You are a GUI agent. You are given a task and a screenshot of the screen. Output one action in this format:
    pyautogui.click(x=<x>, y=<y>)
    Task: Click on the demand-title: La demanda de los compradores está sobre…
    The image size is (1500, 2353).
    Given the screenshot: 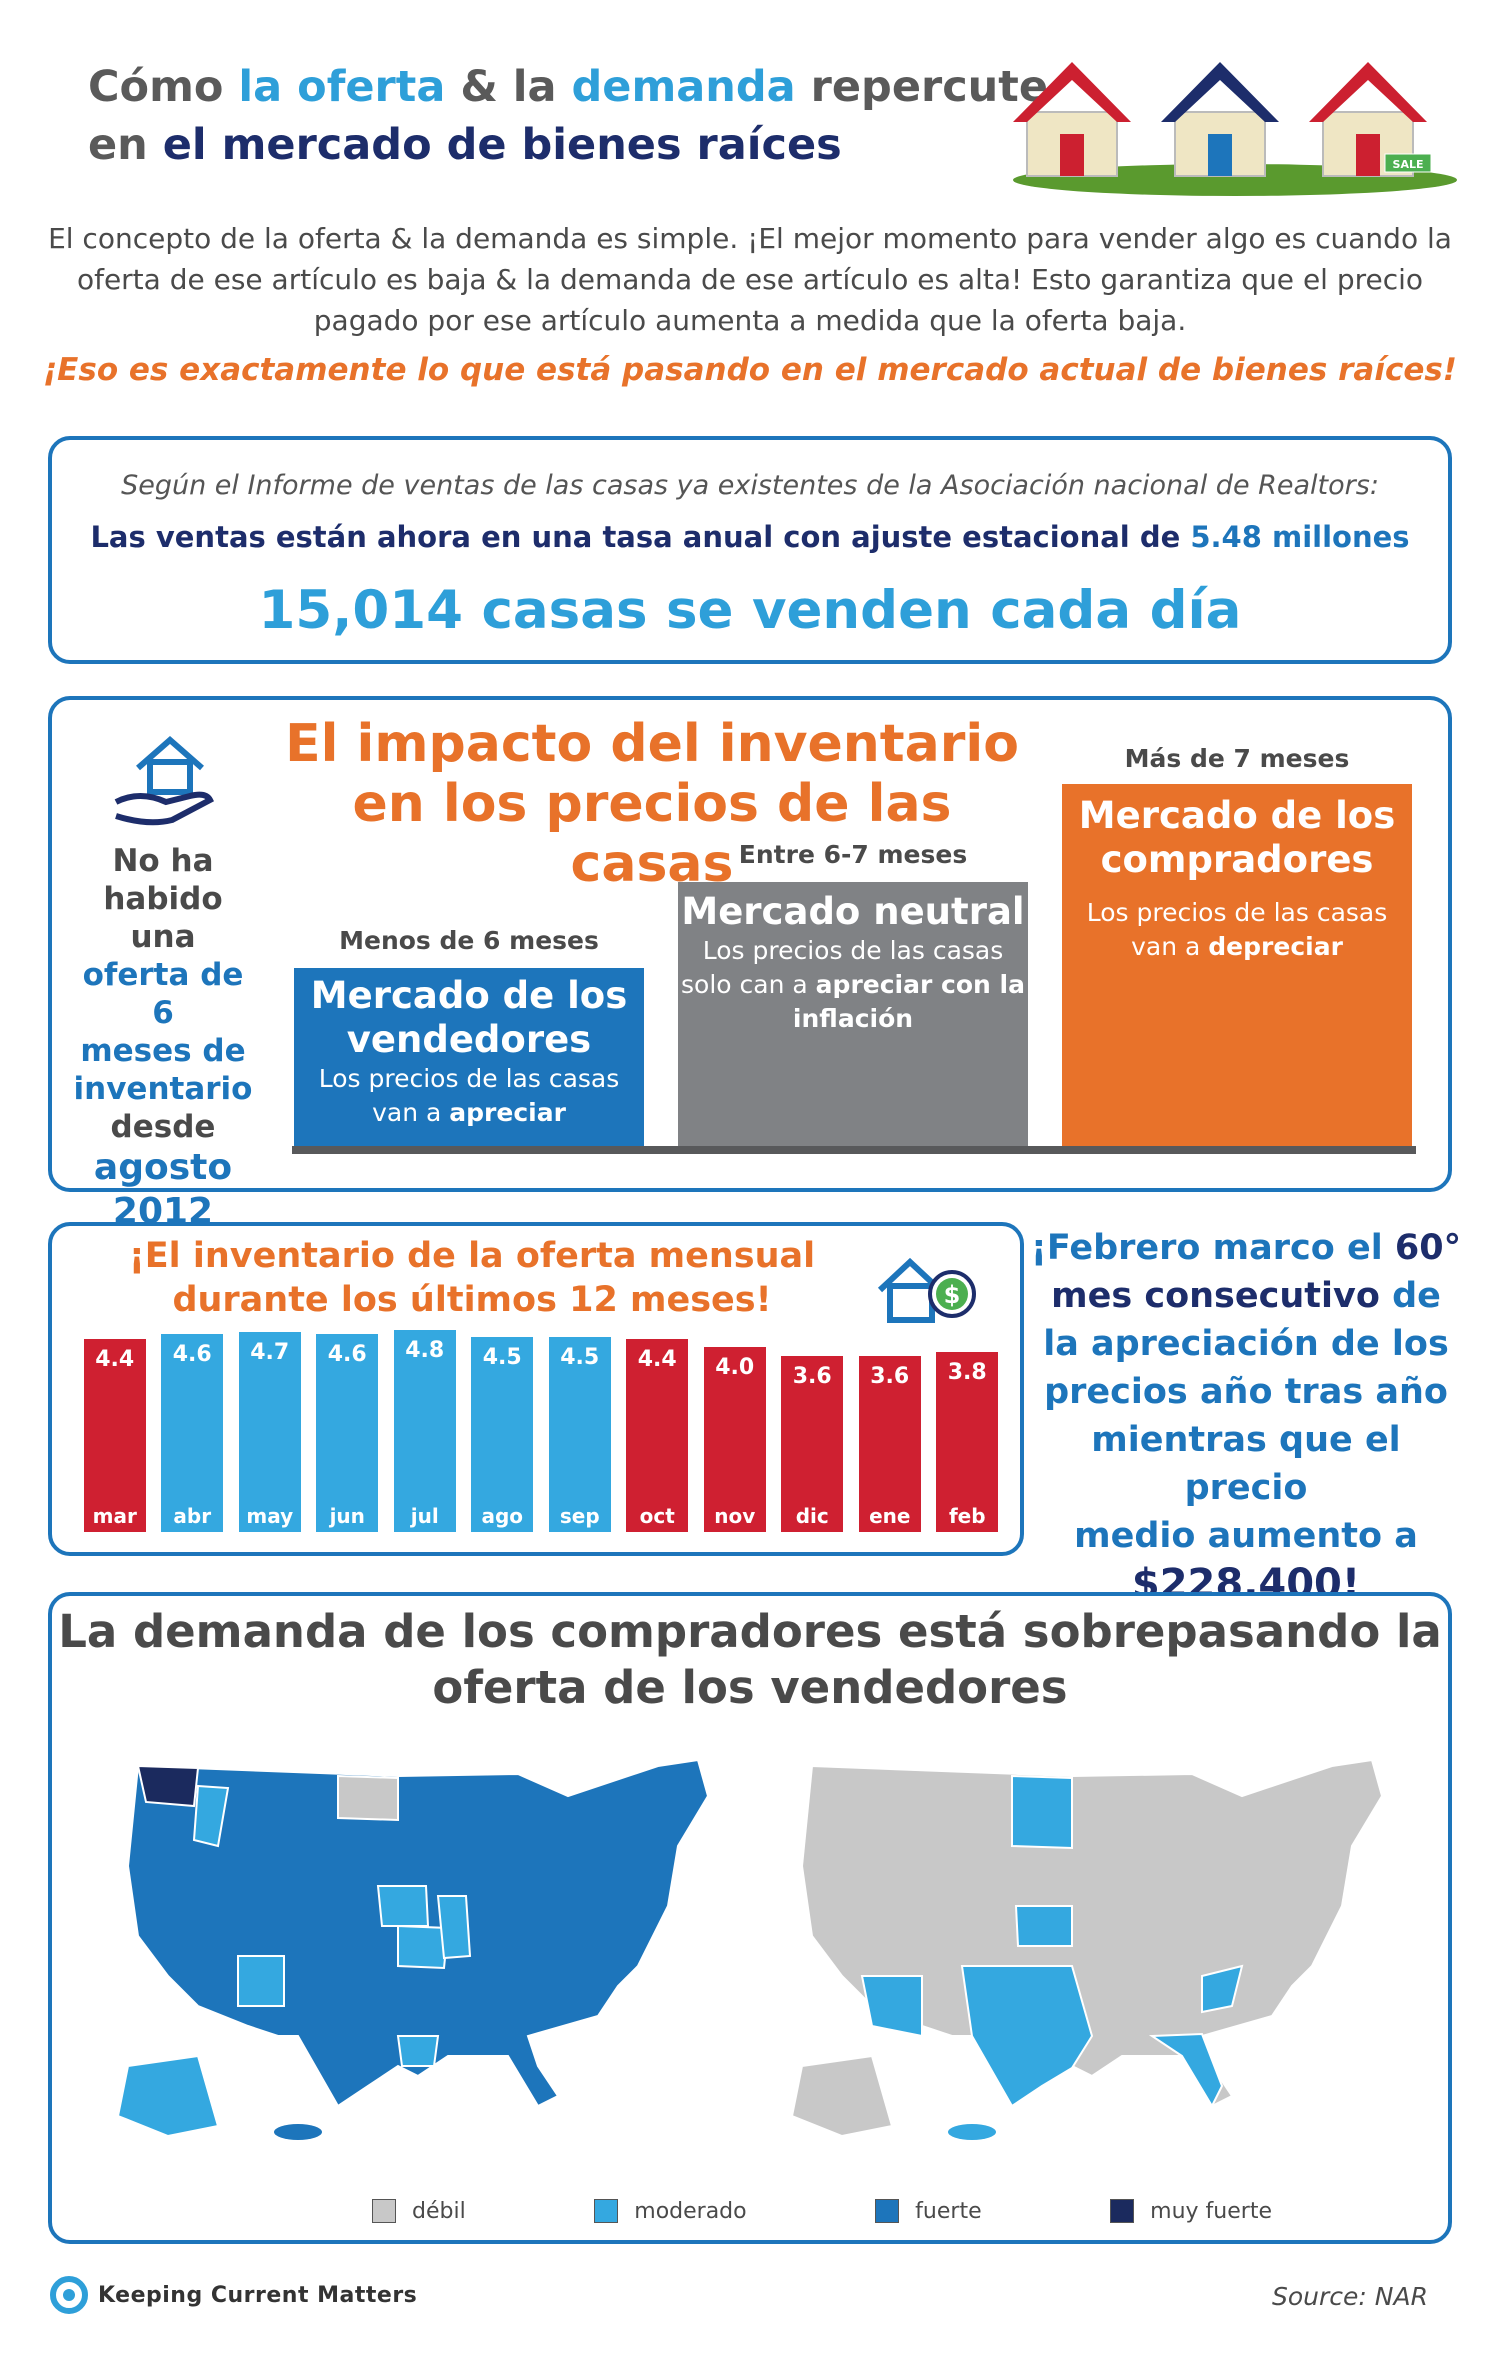 What is the action you would take?
    pyautogui.click(x=750, y=1660)
    